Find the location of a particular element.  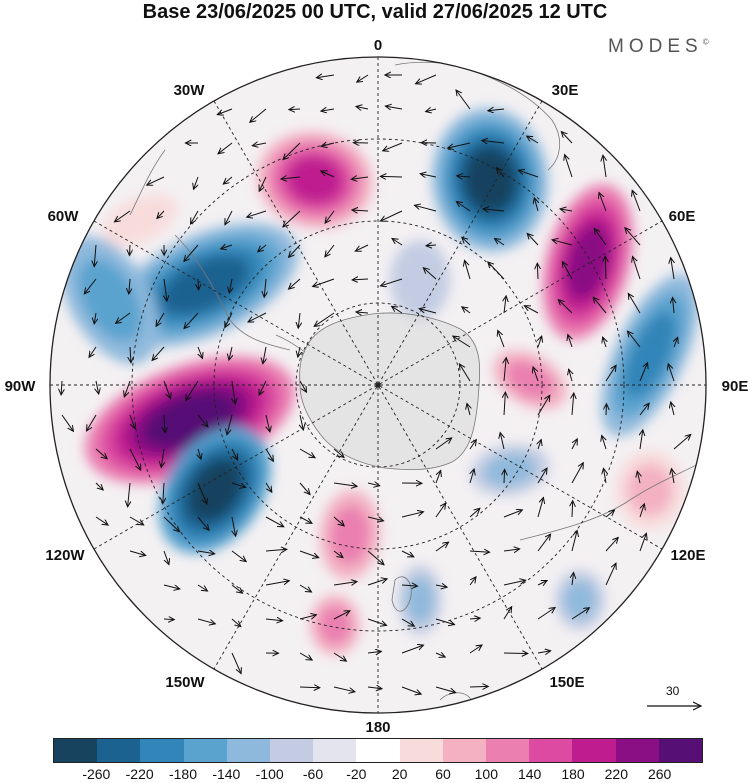

colorbar-tick-label: -60 is located at coordinates (313, 774).